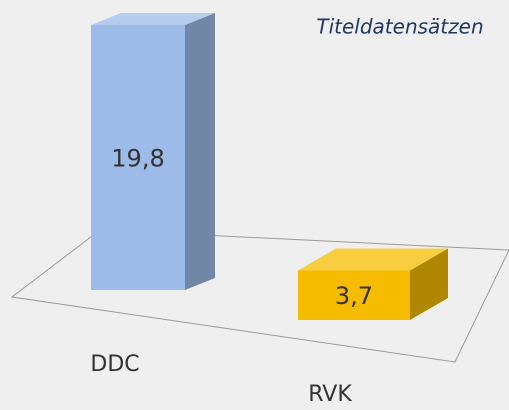 The height and width of the screenshot is (410, 509). Describe the element at coordinates (330, 394) in the screenshot. I see `x-tick-label: RVK` at that location.